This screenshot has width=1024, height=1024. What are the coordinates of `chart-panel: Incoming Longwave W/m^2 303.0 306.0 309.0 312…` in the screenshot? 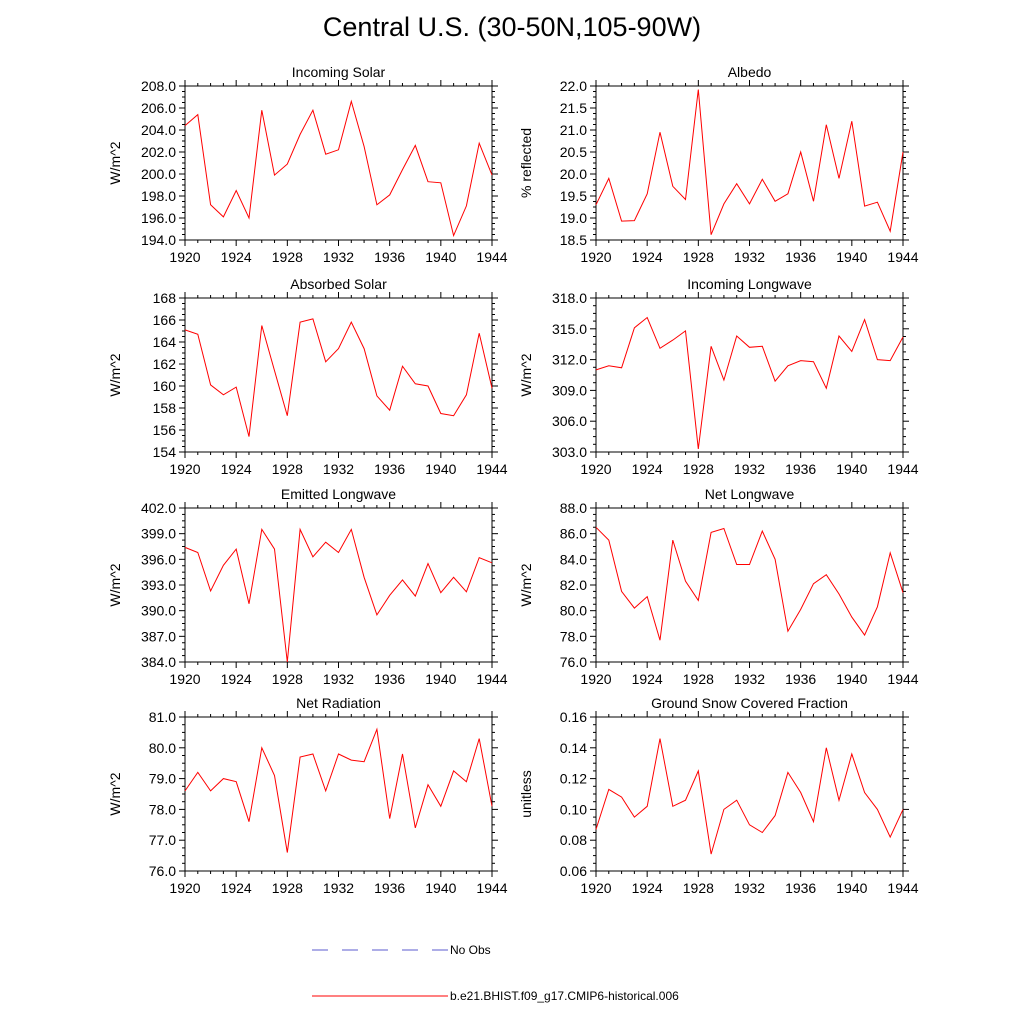 It's located at (718, 376).